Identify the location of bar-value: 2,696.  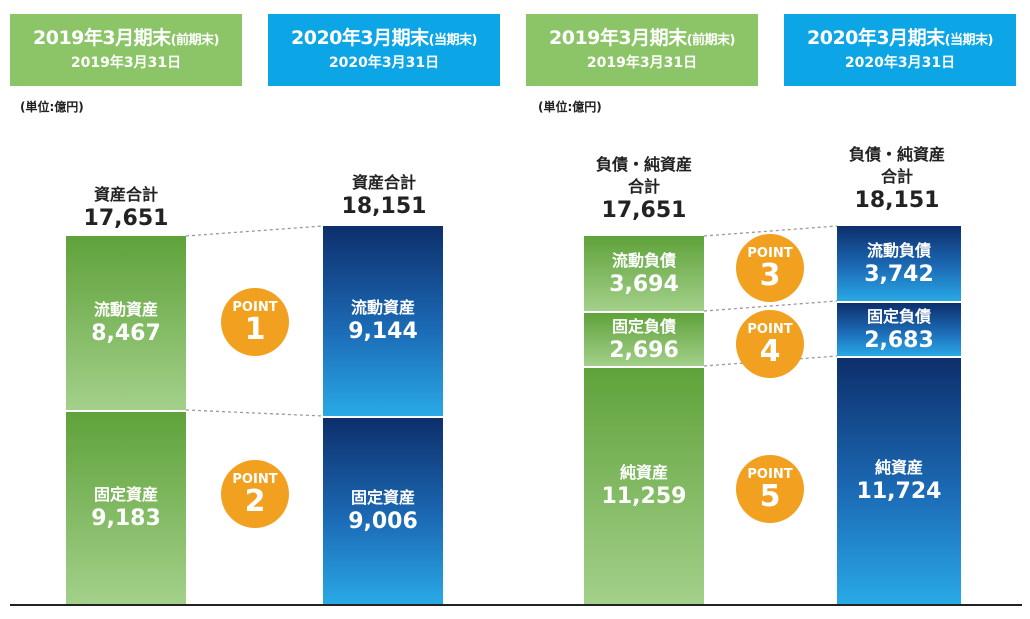
(644, 350).